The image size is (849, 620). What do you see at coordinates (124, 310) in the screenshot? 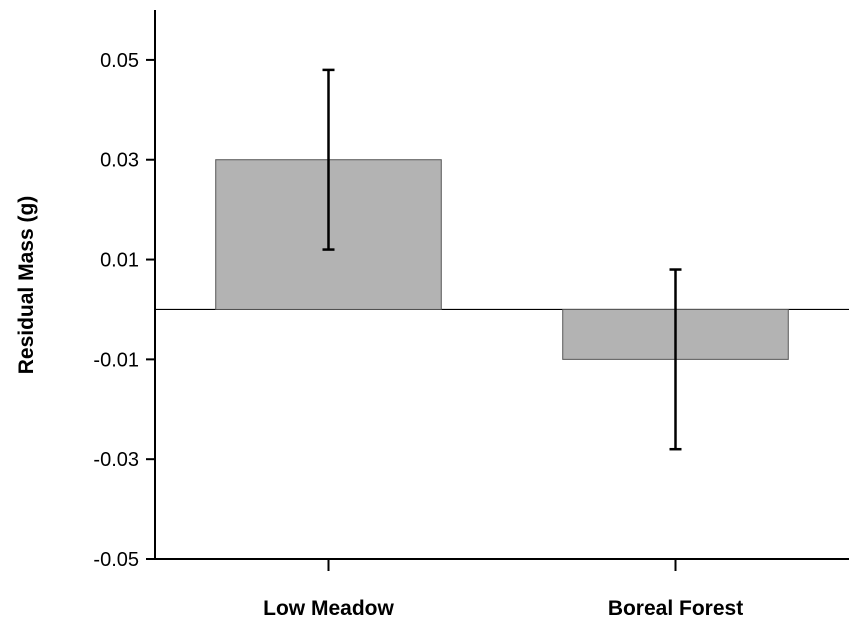
I see `y-ticks: 0.05 0.03 0.01 -0.01 -0.03 -0.05` at bounding box center [124, 310].